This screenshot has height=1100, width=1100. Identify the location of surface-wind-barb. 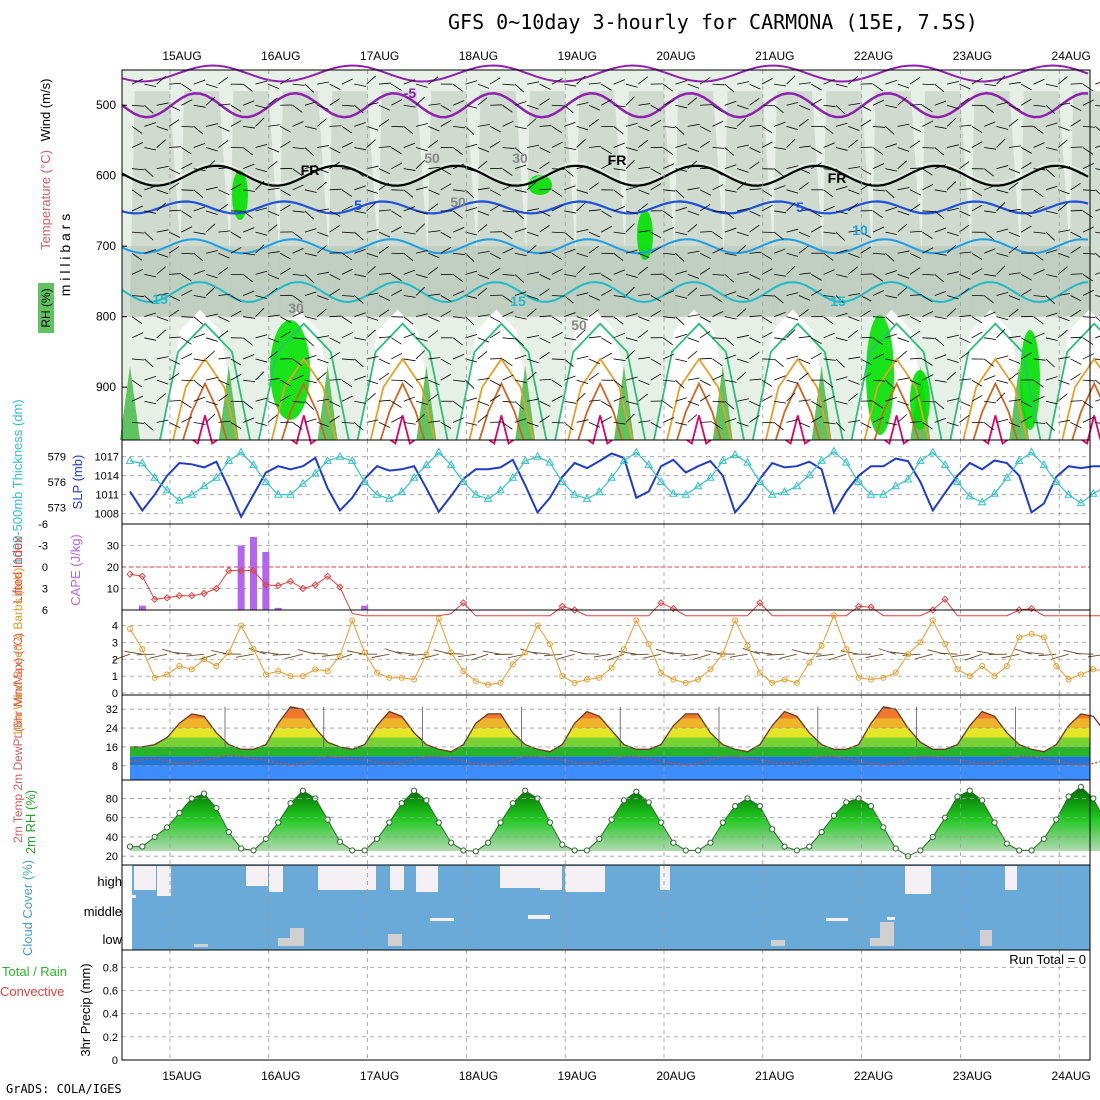
(553, 655).